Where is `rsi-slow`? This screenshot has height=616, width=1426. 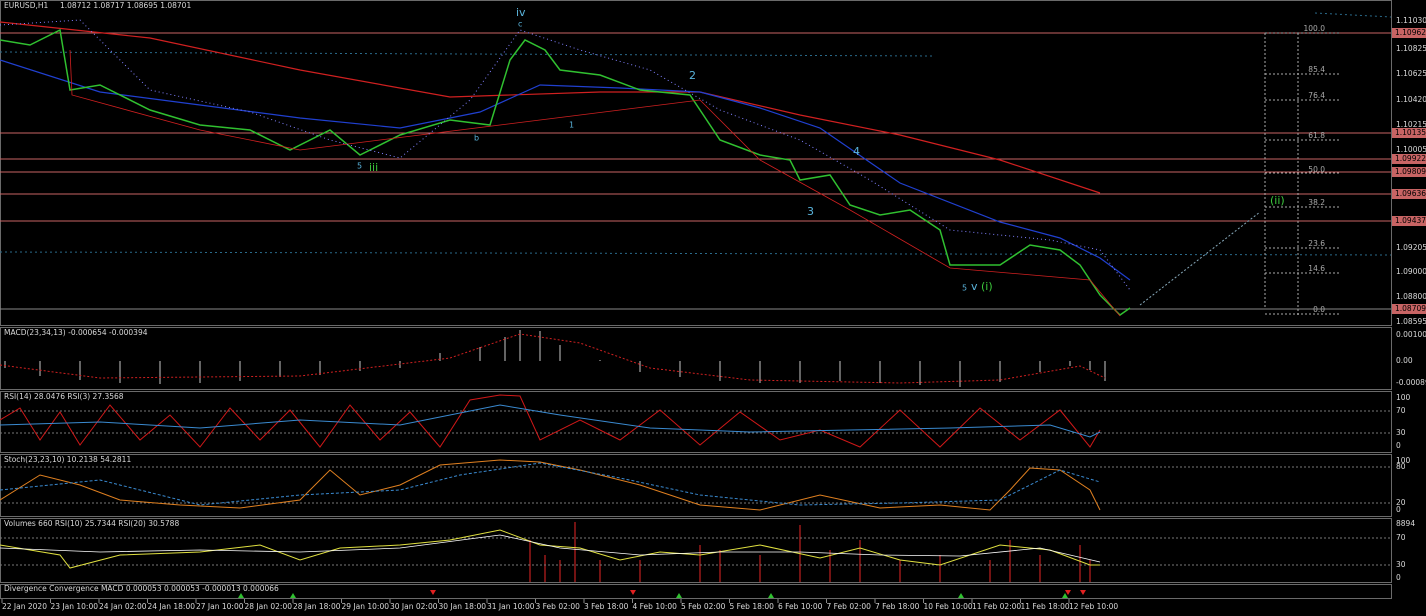
rsi-slow is located at coordinates (550, 421).